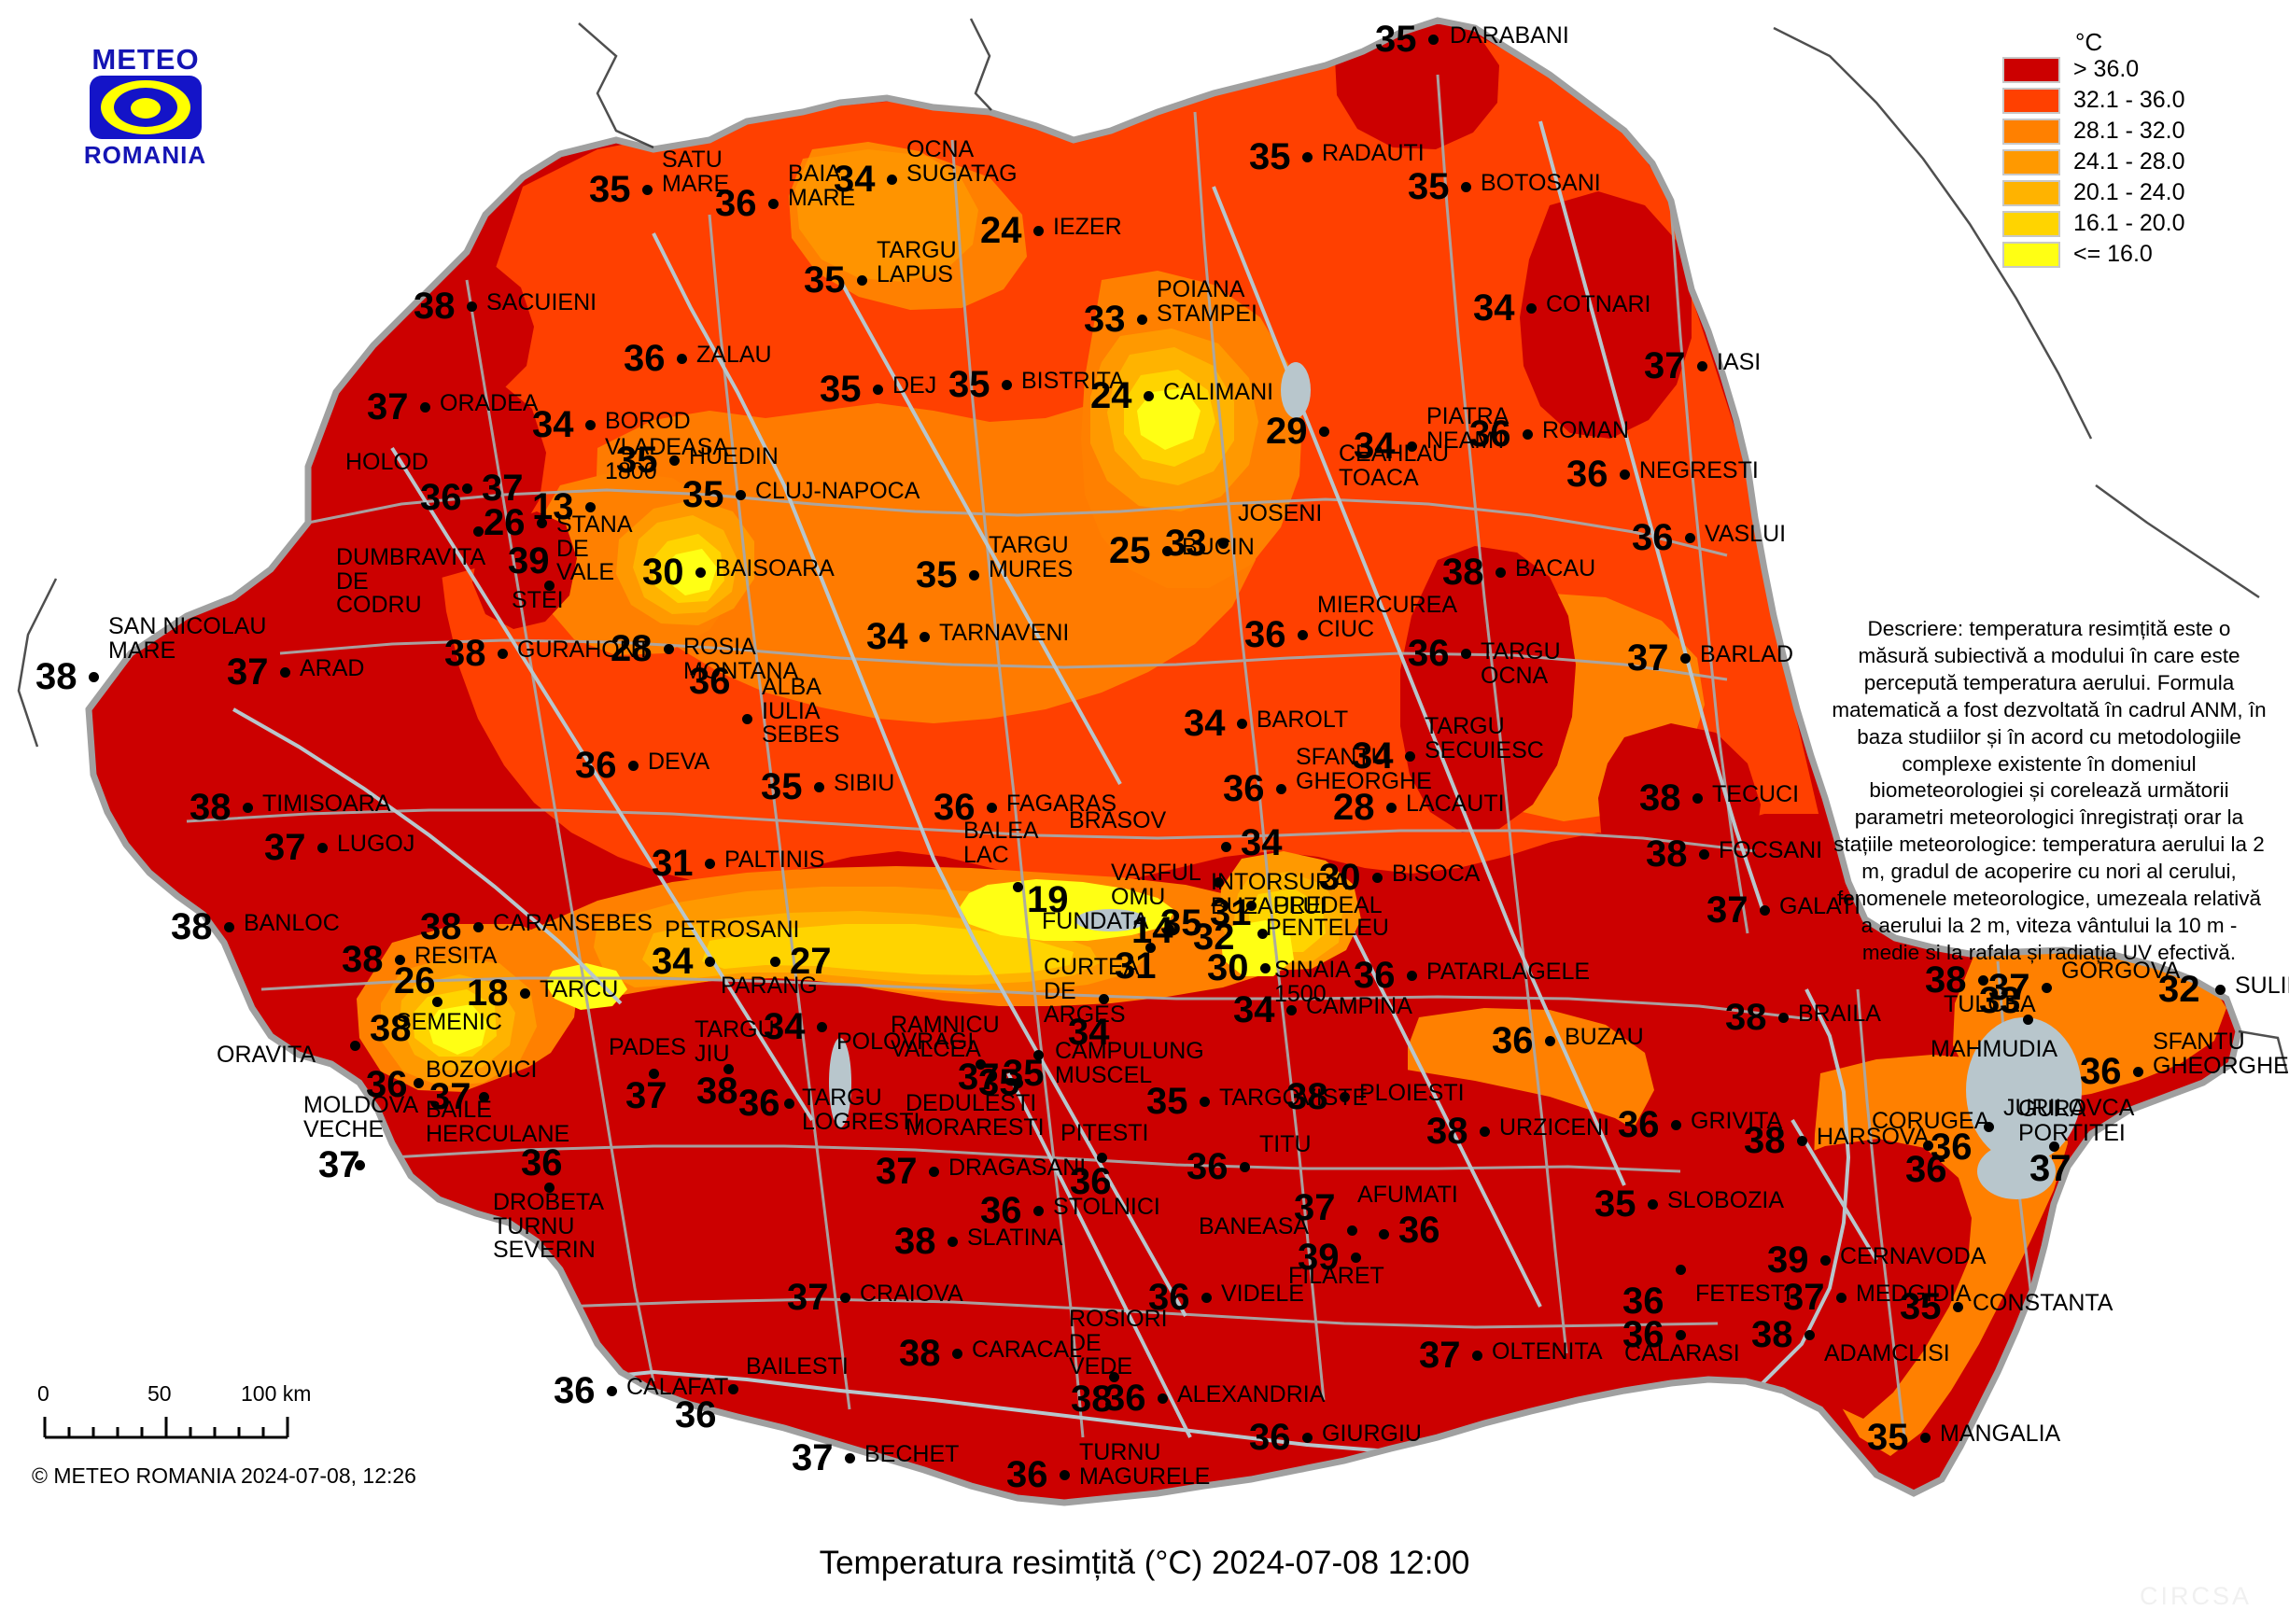  I want to click on station-name-label: TARGU OCNA, so click(1521, 663).